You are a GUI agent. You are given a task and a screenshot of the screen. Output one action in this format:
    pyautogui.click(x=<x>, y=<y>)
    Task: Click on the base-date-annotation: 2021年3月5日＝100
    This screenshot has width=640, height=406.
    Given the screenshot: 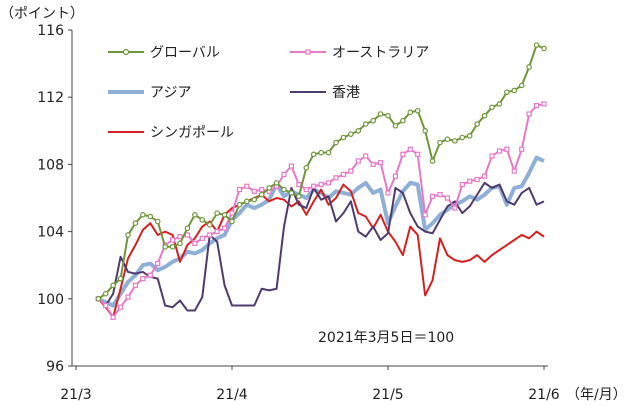 What is the action you would take?
    pyautogui.click(x=386, y=338)
    